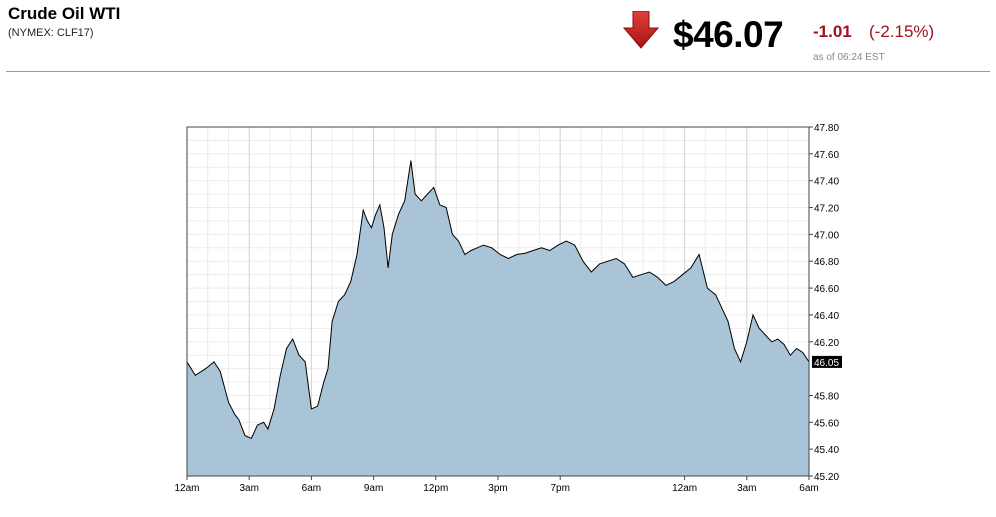 The image size is (996, 517). What do you see at coordinates (832, 31) in the screenshot?
I see `price-change: -1.01` at bounding box center [832, 31].